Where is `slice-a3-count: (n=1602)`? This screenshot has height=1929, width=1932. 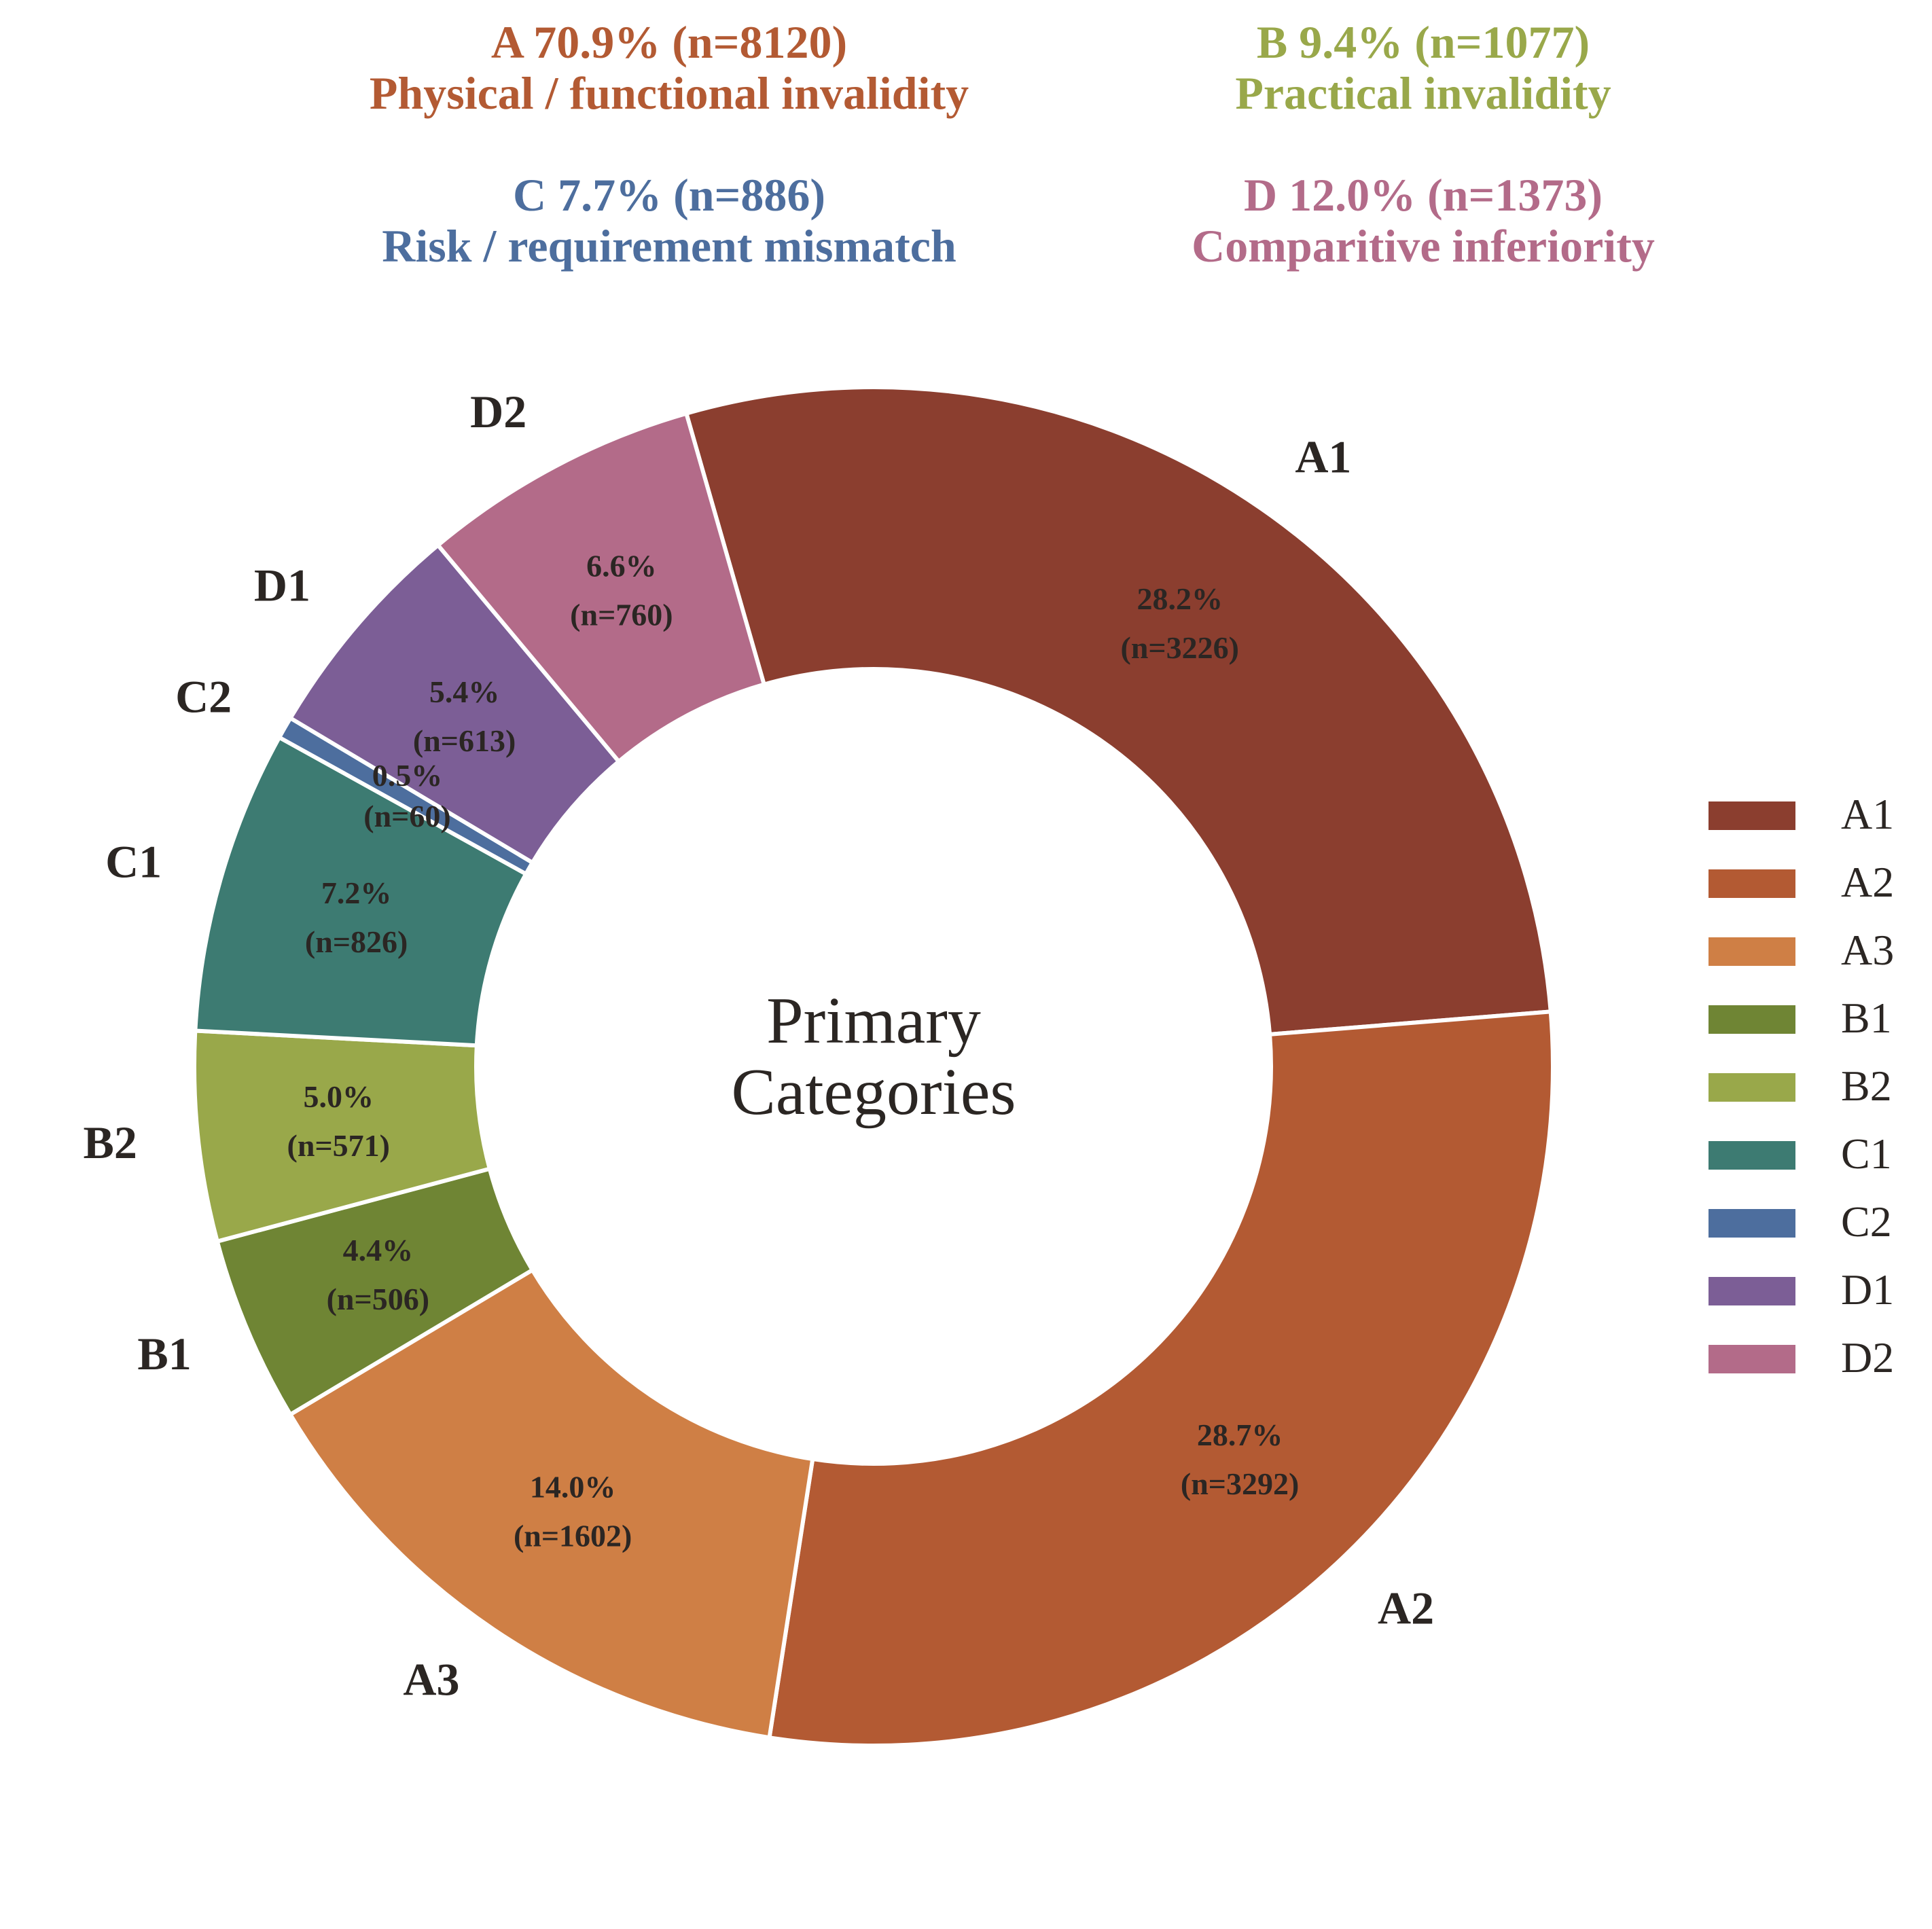 slice-a3-count: (n=1602) is located at coordinates (573, 1536).